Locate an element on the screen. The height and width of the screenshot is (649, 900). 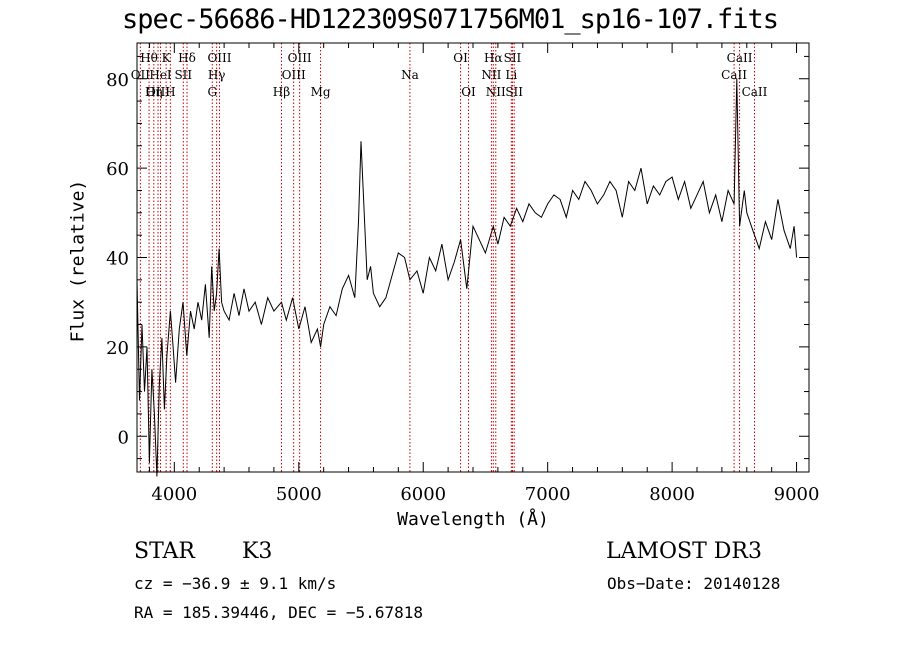
line-label: Hβ is located at coordinates (281, 92).